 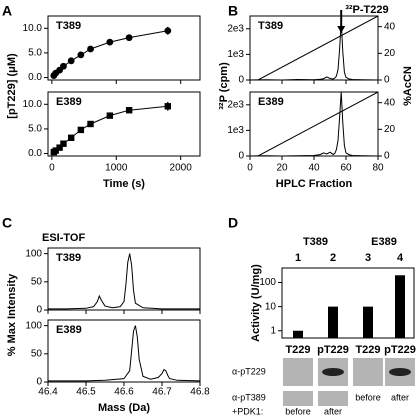 What do you see at coordinates (116, 168) in the screenshot?
I see `x-tick-label: 1000` at bounding box center [116, 168].